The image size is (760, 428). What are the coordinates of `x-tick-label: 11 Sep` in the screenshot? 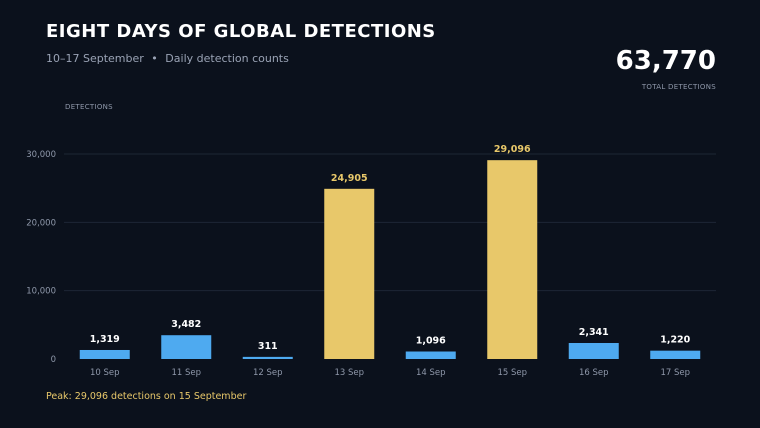 It's located at (186, 373).